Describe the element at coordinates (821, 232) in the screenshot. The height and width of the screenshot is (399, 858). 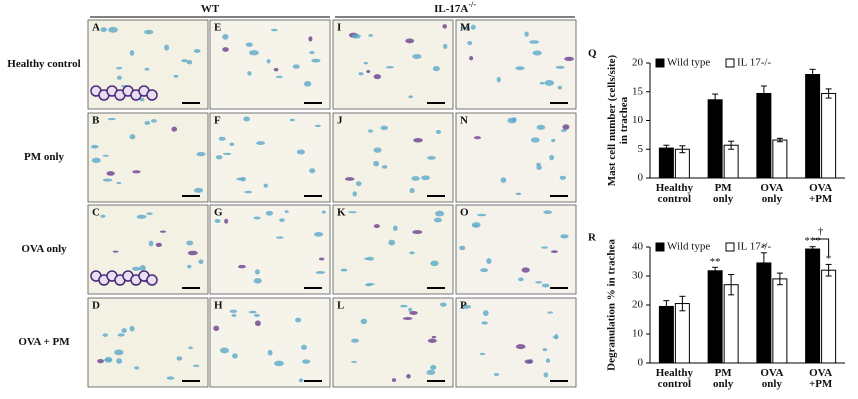
I see `annotation: †` at that location.